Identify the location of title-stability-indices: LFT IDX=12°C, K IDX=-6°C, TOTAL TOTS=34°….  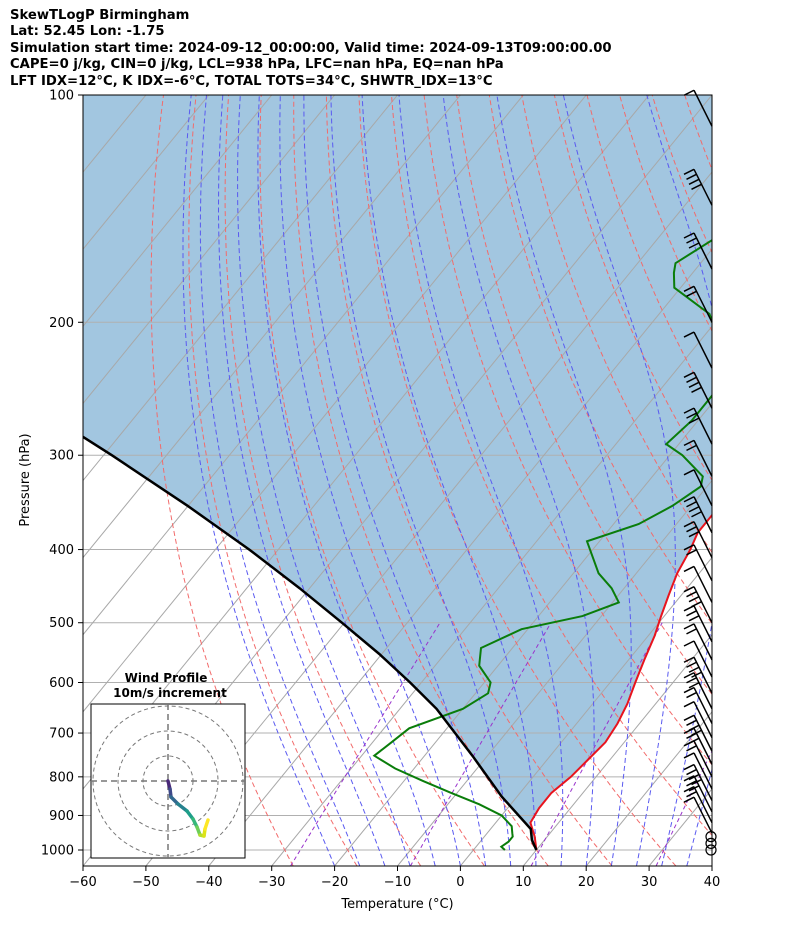
(251, 81).